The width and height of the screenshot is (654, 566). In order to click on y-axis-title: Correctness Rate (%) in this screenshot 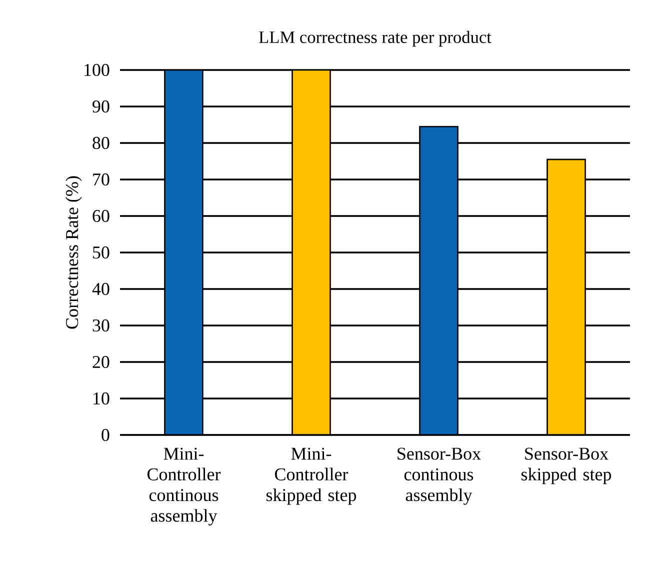, I will do `click(73, 252)`.